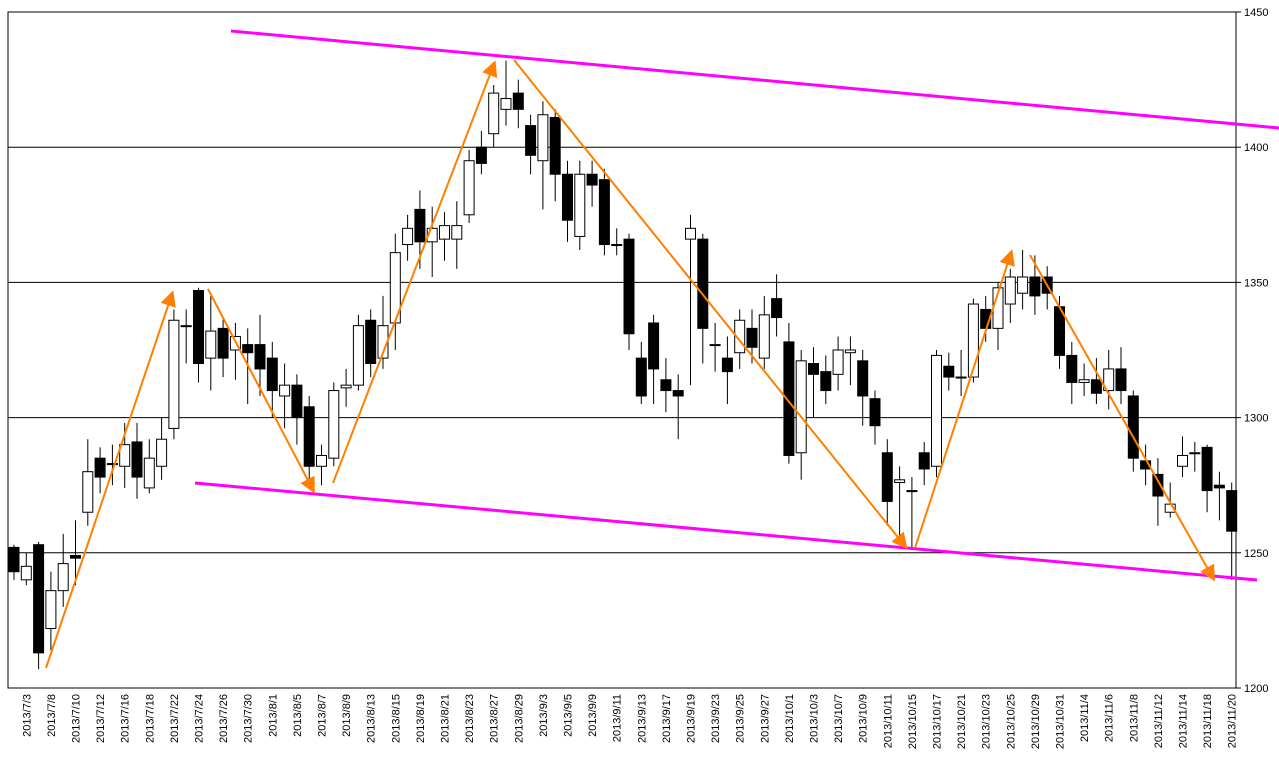 This screenshot has height=784, width=1279. Describe the element at coordinates (446, 718) in the screenshot. I see `x-tick-label: 2013/8/21` at that location.